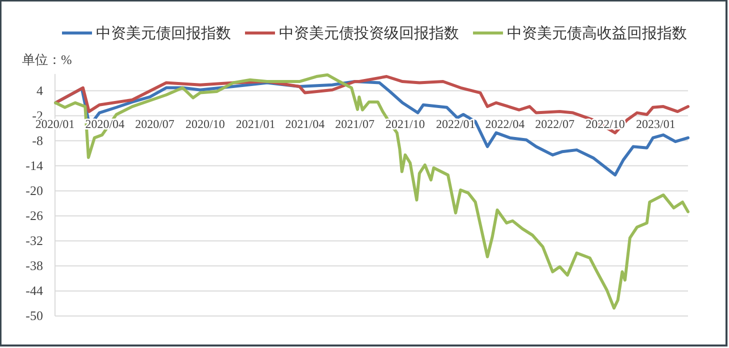 This screenshot has height=348, width=729. I want to click on y-tick-label: -50, so click(34, 316).